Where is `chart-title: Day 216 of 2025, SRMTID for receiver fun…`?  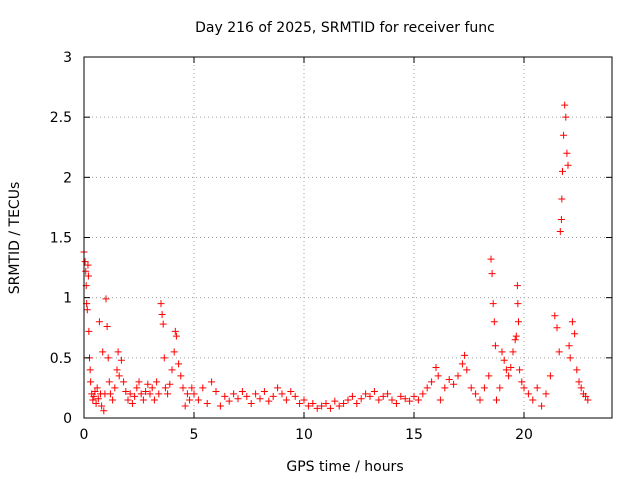 chart-title: Day 216 of 2025, SRMTID for receiver fun… is located at coordinates (345, 28).